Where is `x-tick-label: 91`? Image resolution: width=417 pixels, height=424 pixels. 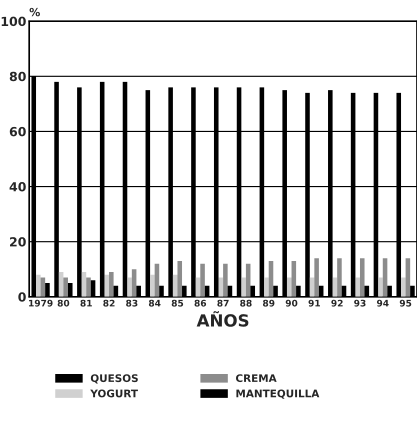
x-tick-label: 91 is located at coordinates (314, 303).